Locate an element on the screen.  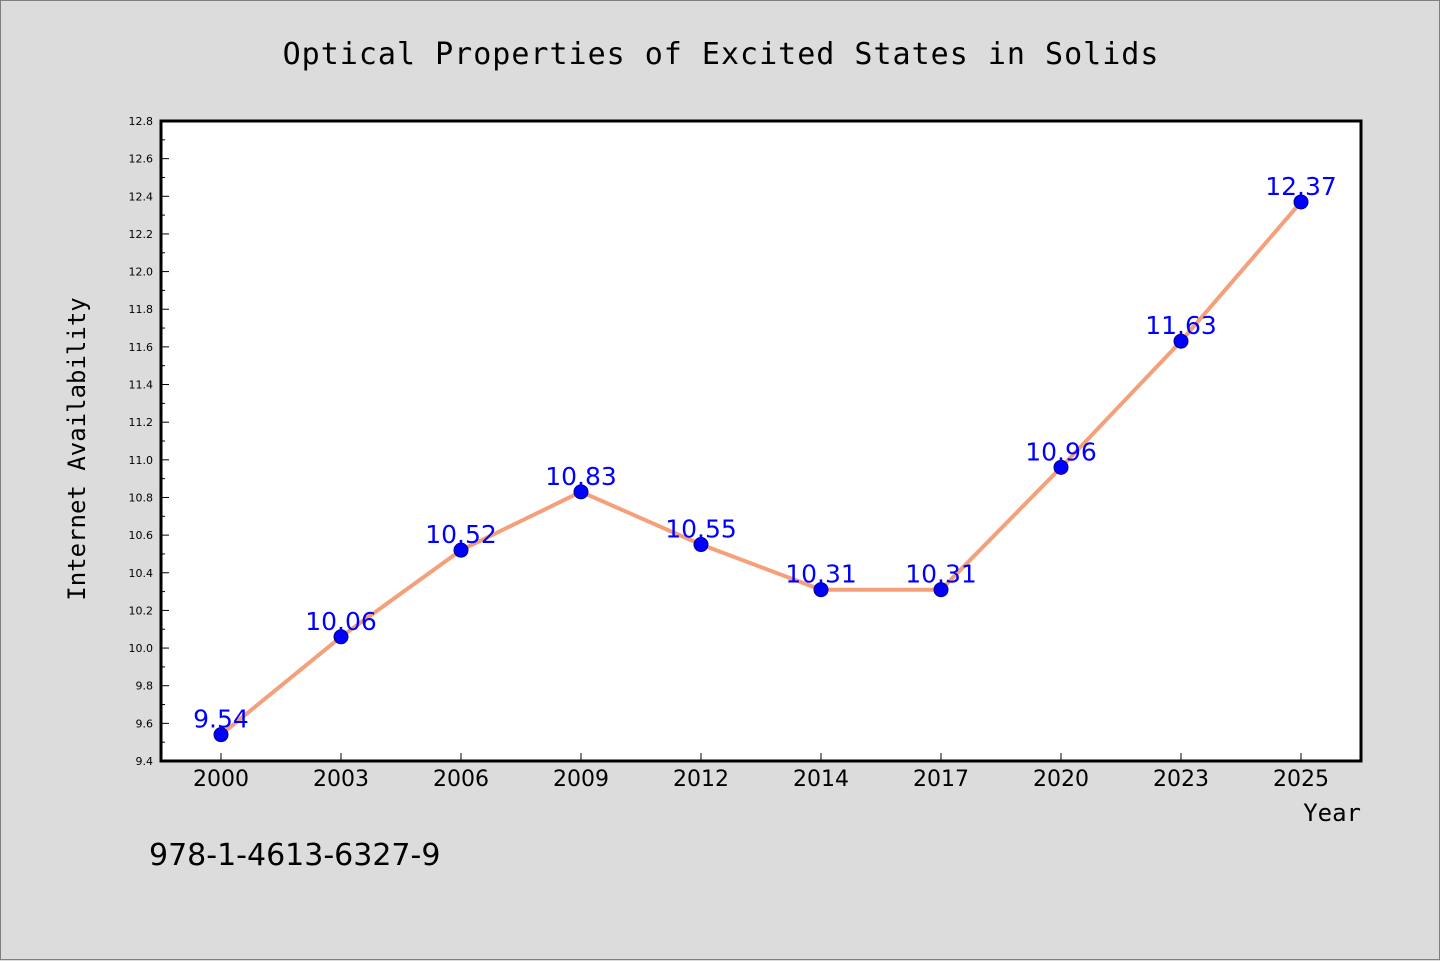
y-tick-label: 10.8 is located at coordinates (141, 497).